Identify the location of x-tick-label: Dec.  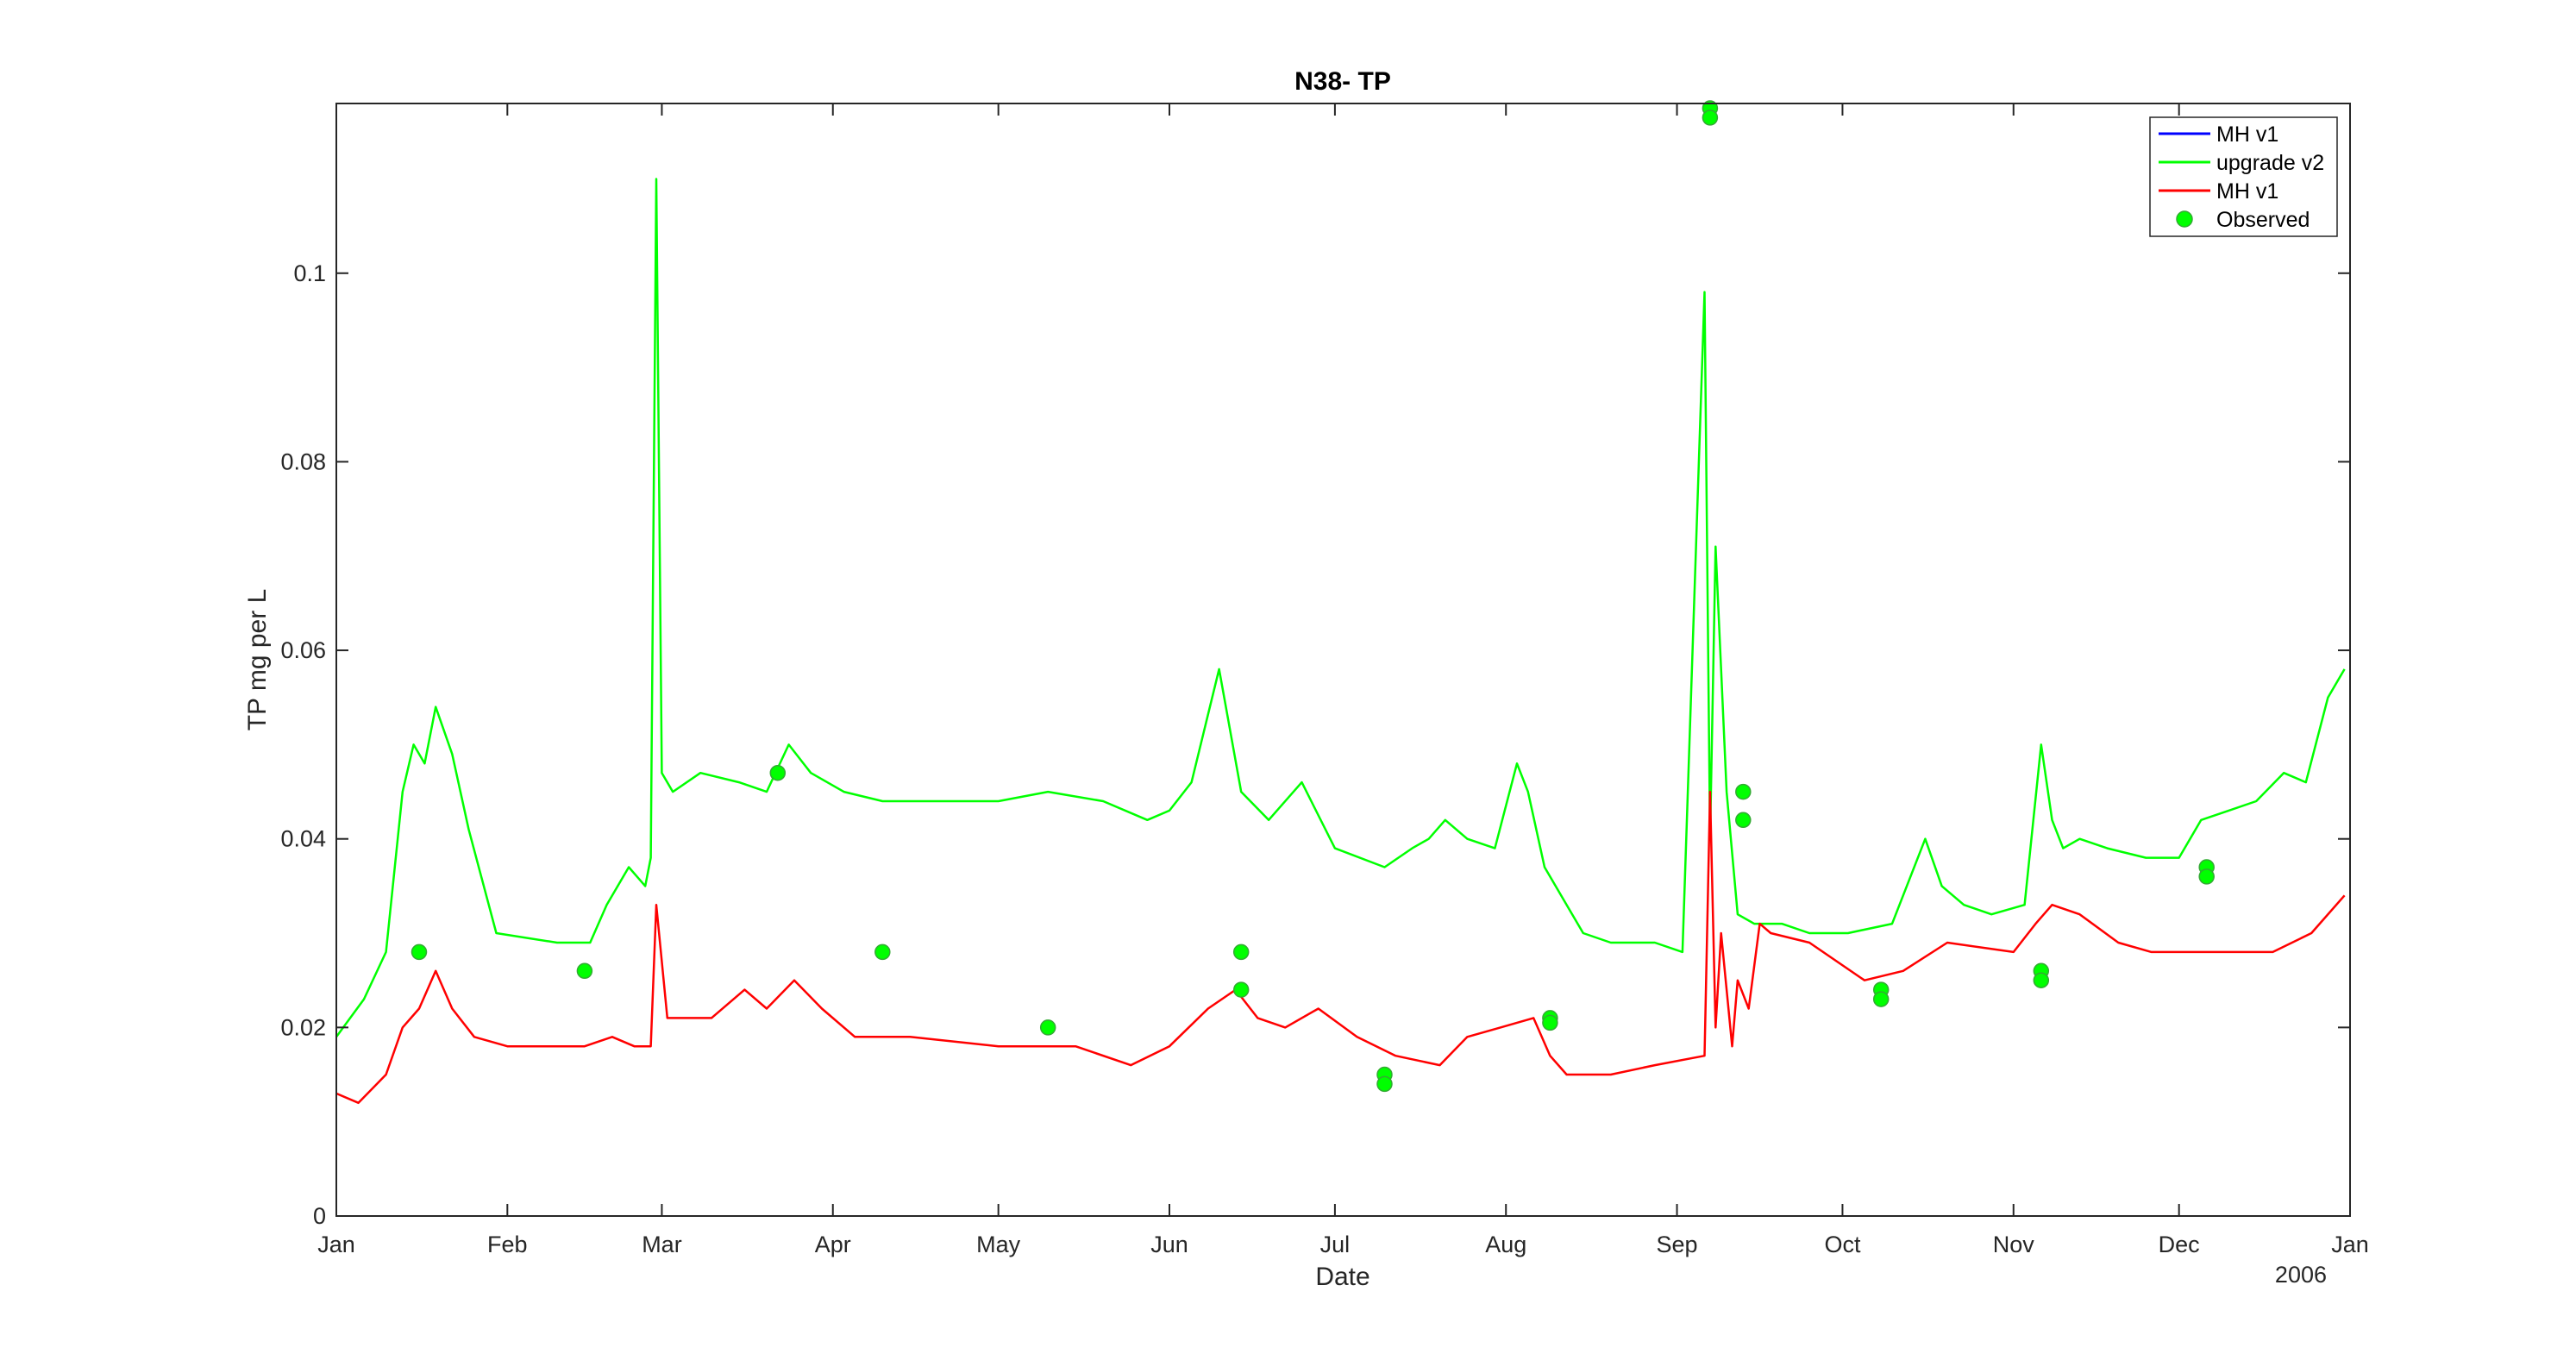
(2179, 1245).